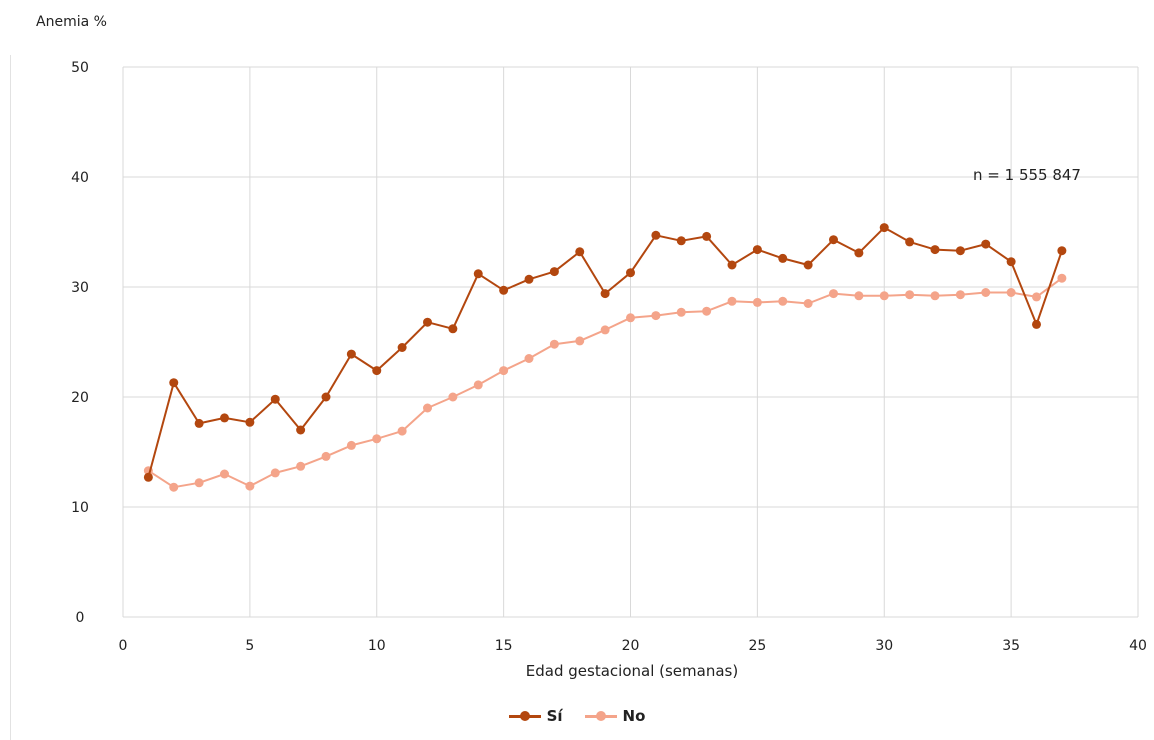 Image resolution: width=1154 pixels, height=740 pixels. What do you see at coordinates (377, 646) in the screenshot?
I see `x-tick-label: 10` at bounding box center [377, 646].